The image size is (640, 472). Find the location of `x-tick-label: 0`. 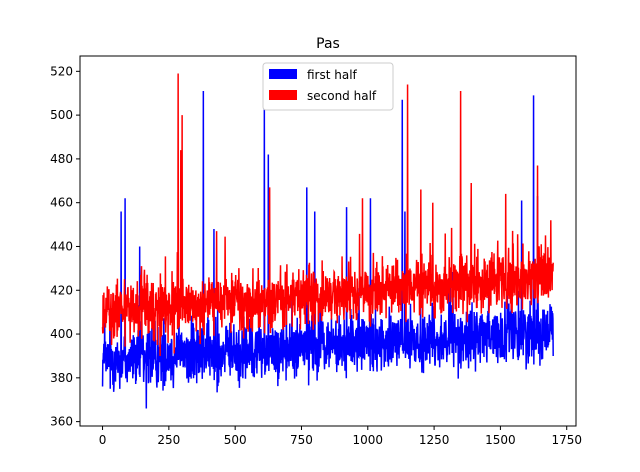

x-tick-label: 0 is located at coordinates (103, 440).